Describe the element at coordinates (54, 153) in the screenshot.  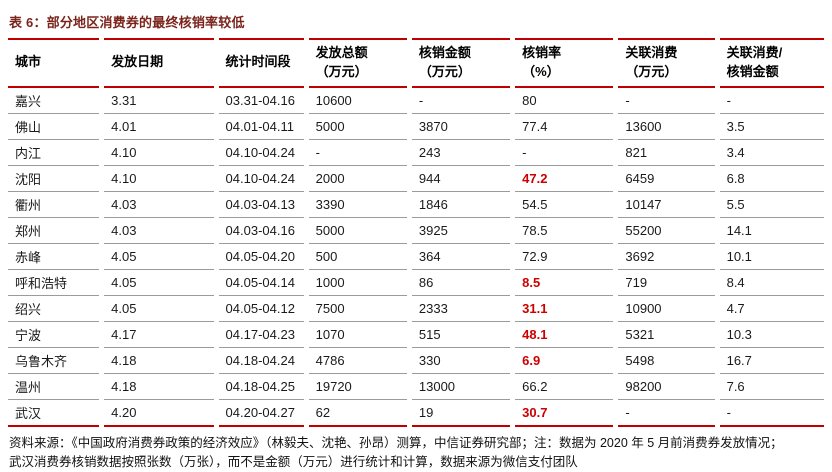
I see `cell-city: 内江` at that location.